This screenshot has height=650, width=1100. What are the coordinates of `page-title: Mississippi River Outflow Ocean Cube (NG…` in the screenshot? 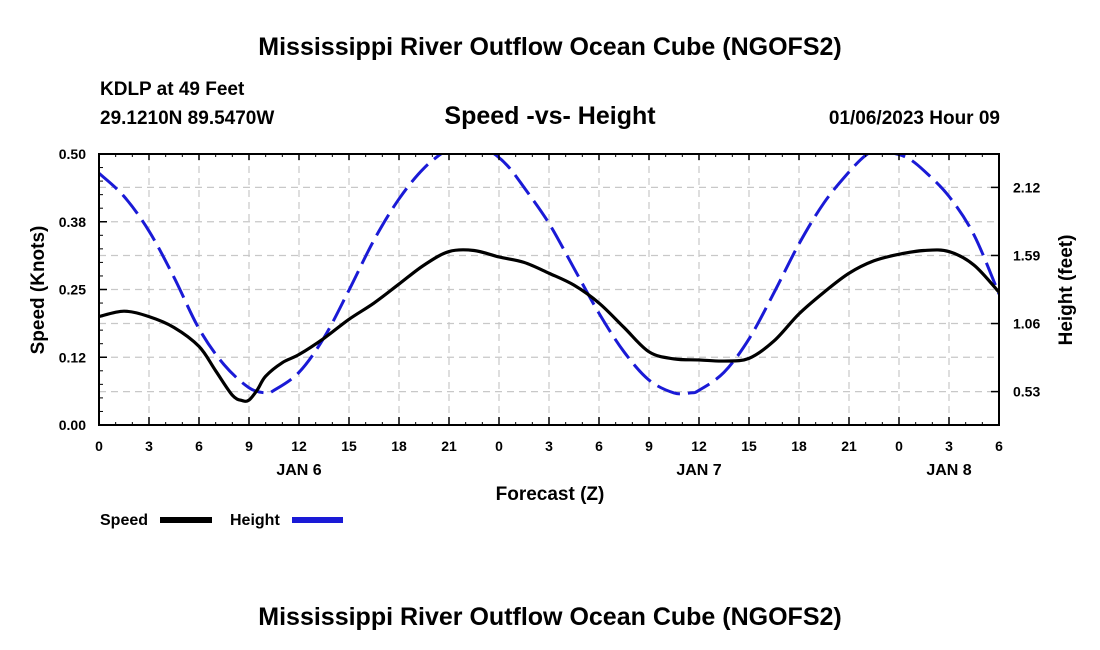 It's located at (549, 47).